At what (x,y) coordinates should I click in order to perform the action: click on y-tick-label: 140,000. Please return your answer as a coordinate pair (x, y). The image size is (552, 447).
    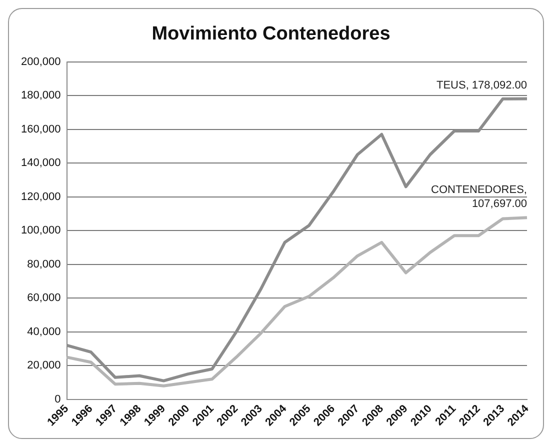
    Looking at the image, I should click on (40, 163).